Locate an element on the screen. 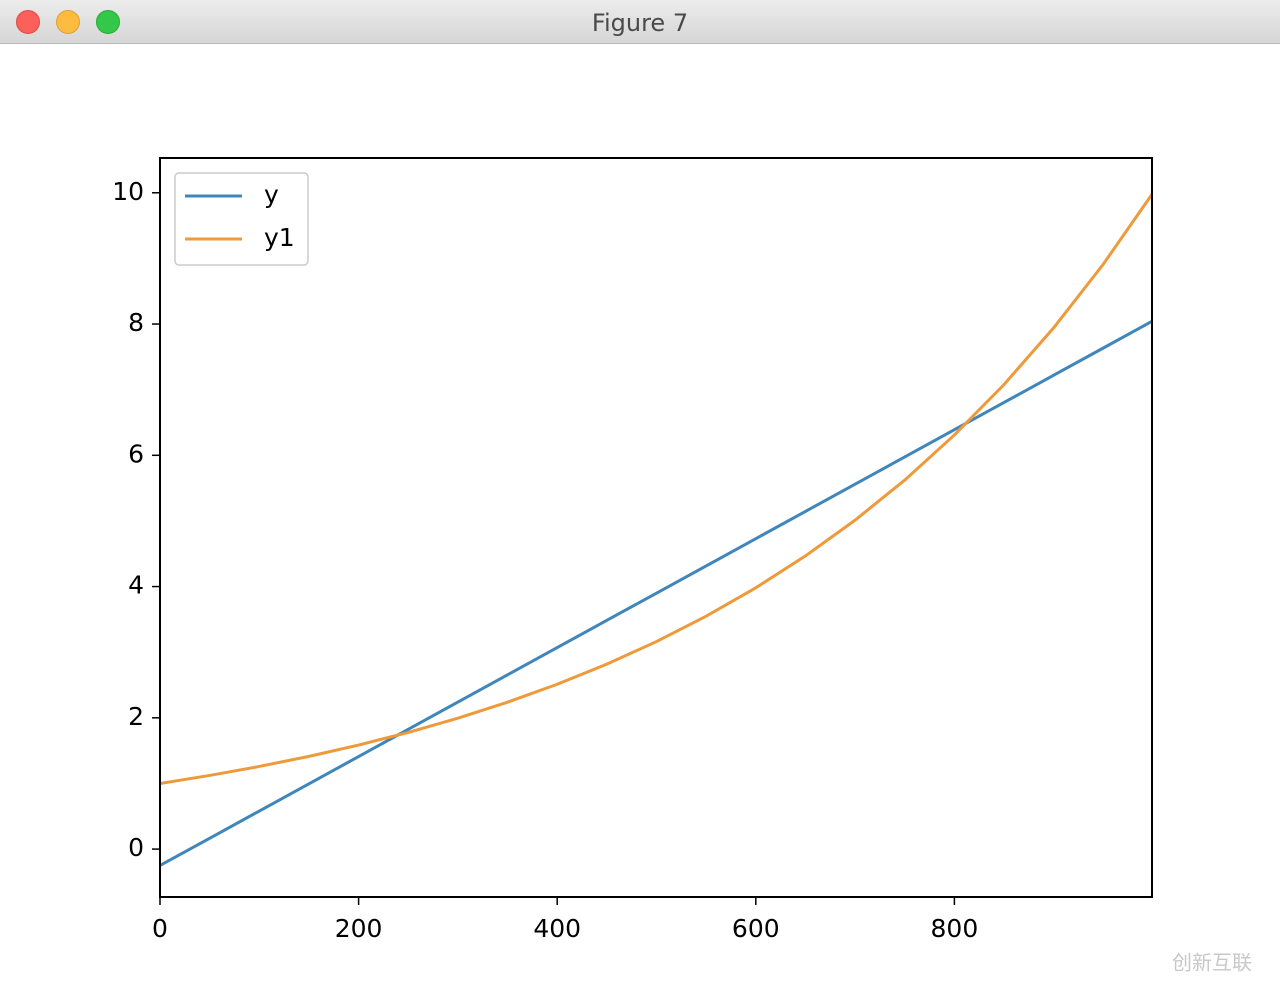  x-tick-label: 600 is located at coordinates (756, 928).